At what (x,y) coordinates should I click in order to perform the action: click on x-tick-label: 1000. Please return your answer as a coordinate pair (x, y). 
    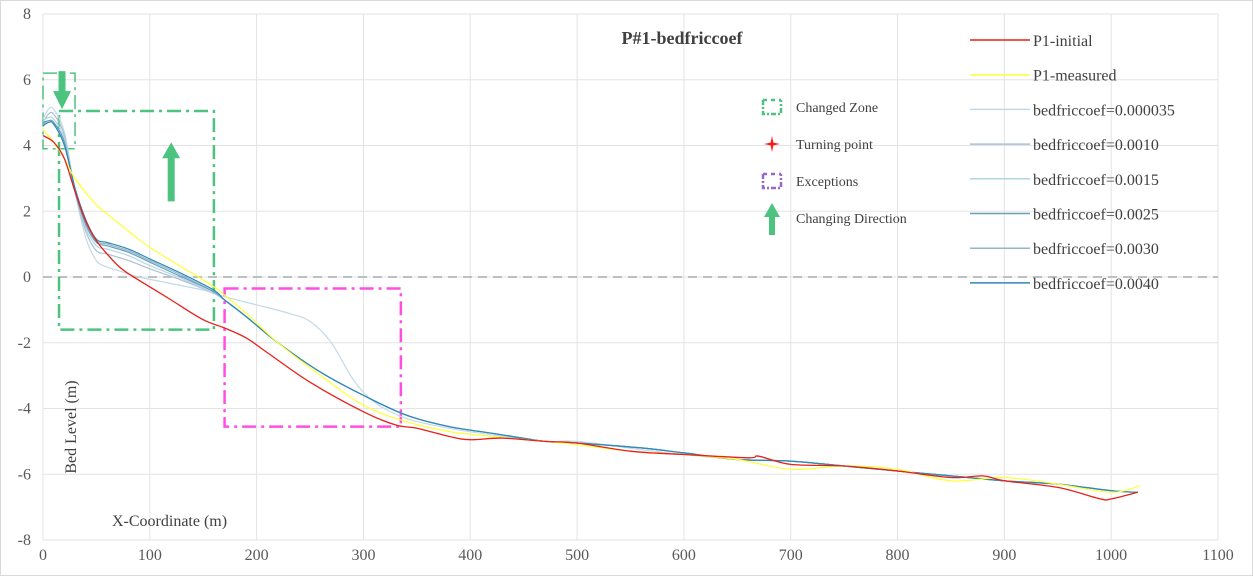
    Looking at the image, I should click on (1111, 555).